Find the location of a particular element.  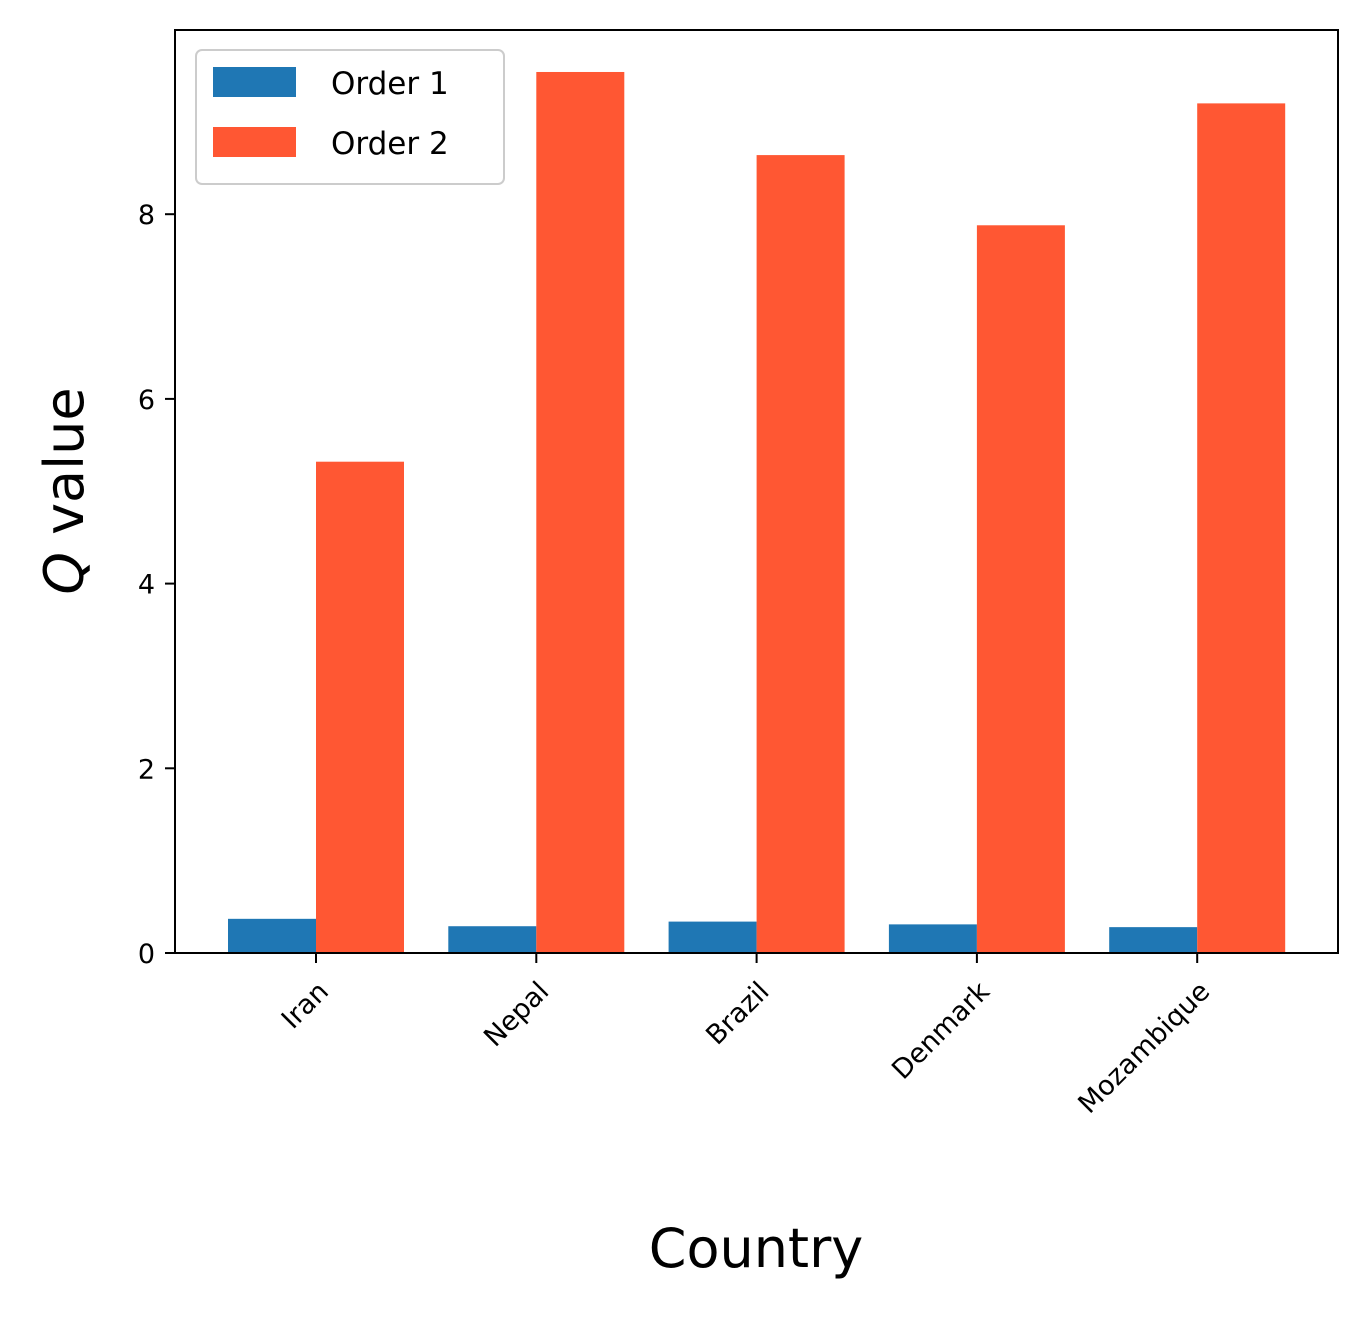

bar-order-2-mozambique is located at coordinates (1241, 528).